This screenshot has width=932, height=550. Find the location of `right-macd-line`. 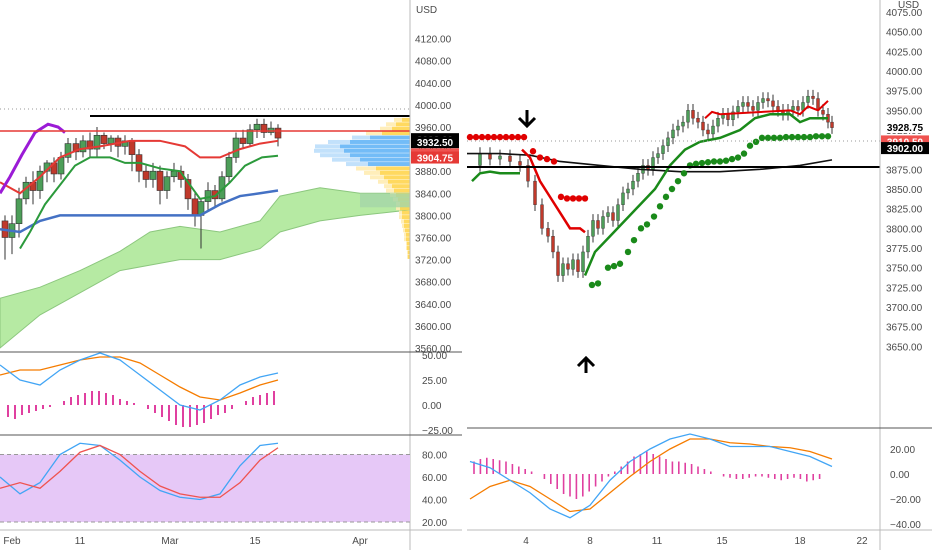

right-macd-line is located at coordinates (651, 476).